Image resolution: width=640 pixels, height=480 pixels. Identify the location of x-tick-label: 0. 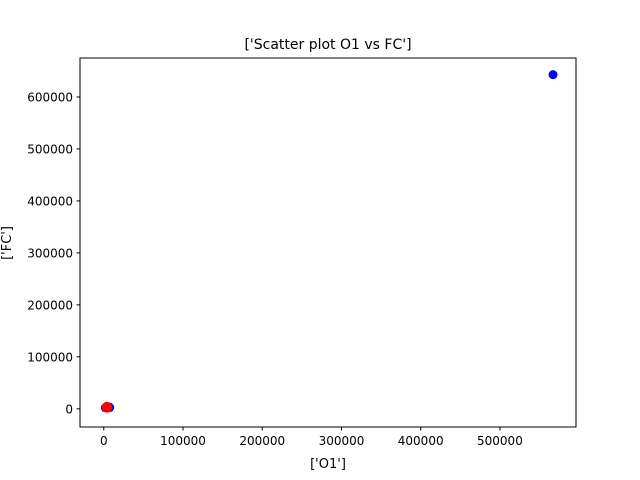
(104, 441).